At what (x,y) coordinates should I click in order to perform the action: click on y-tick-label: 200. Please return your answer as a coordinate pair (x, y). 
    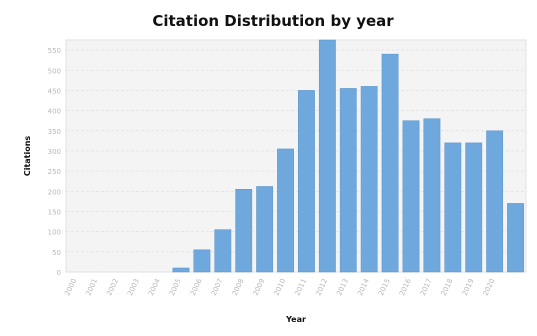
    Looking at the image, I should click on (54, 192).